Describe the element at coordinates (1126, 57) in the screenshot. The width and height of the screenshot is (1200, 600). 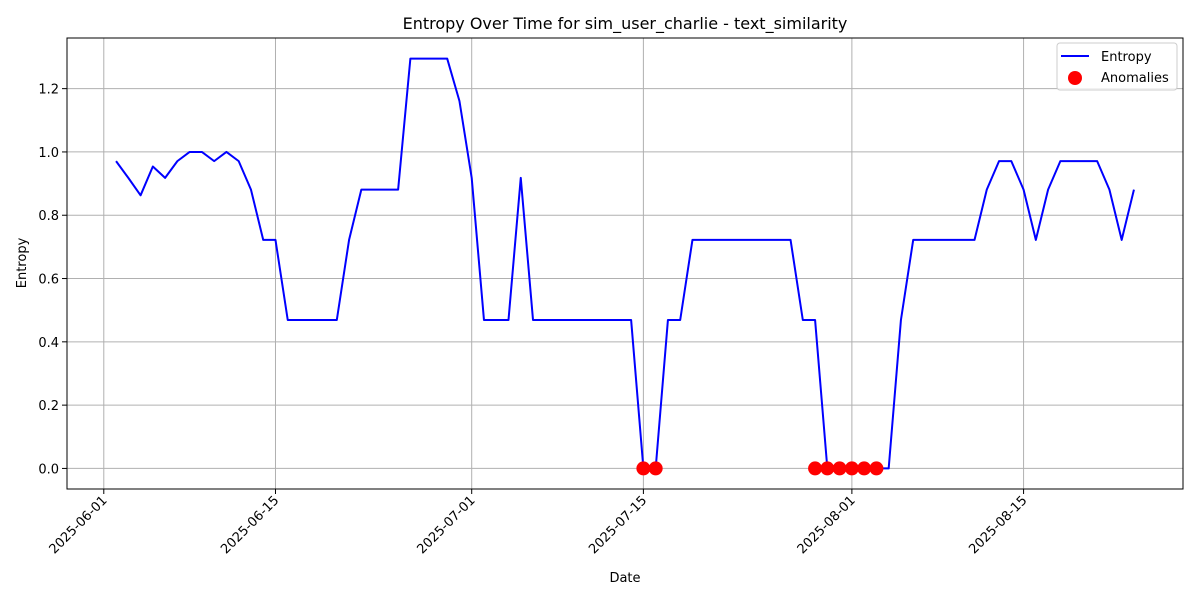
I see `legend-label-entropy: Entropy` at that location.